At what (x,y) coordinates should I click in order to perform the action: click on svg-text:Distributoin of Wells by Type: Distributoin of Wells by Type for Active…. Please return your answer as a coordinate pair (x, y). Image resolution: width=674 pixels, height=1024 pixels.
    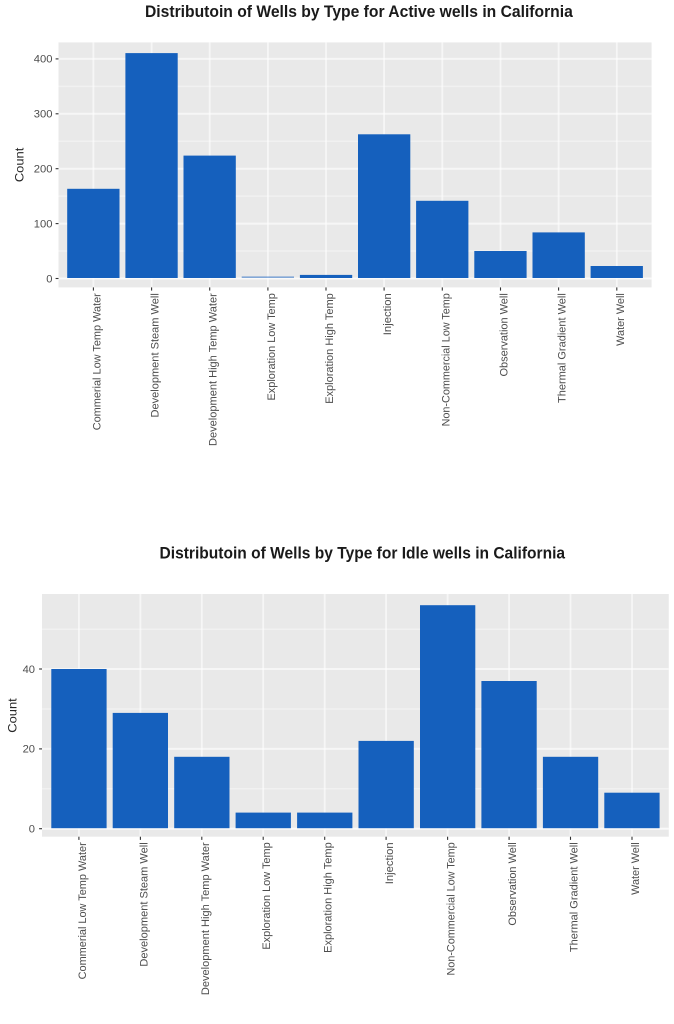
    Looking at the image, I should click on (359, 11).